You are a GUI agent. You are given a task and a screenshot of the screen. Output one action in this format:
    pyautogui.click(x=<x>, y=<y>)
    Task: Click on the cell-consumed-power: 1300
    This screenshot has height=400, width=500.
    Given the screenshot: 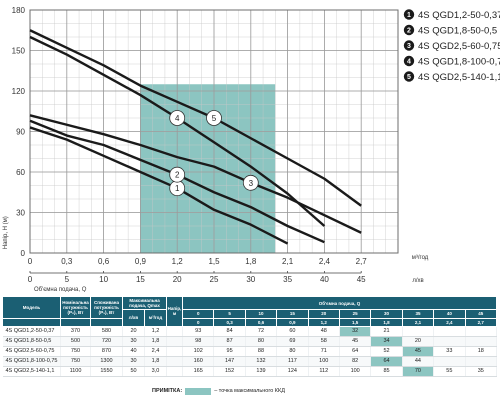 What is the action you would take?
    pyautogui.click(x=106, y=361)
    